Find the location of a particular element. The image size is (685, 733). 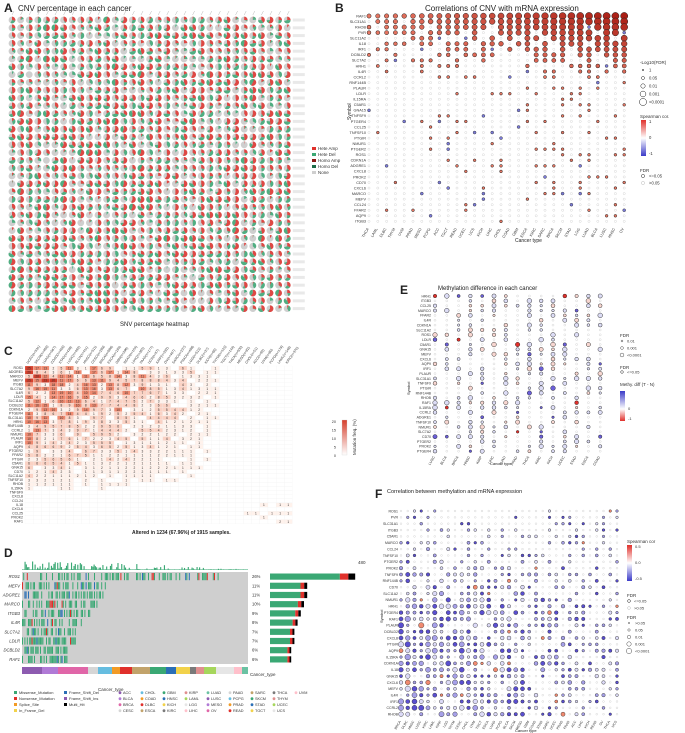

pie-base is located at coordinates (12, 184).